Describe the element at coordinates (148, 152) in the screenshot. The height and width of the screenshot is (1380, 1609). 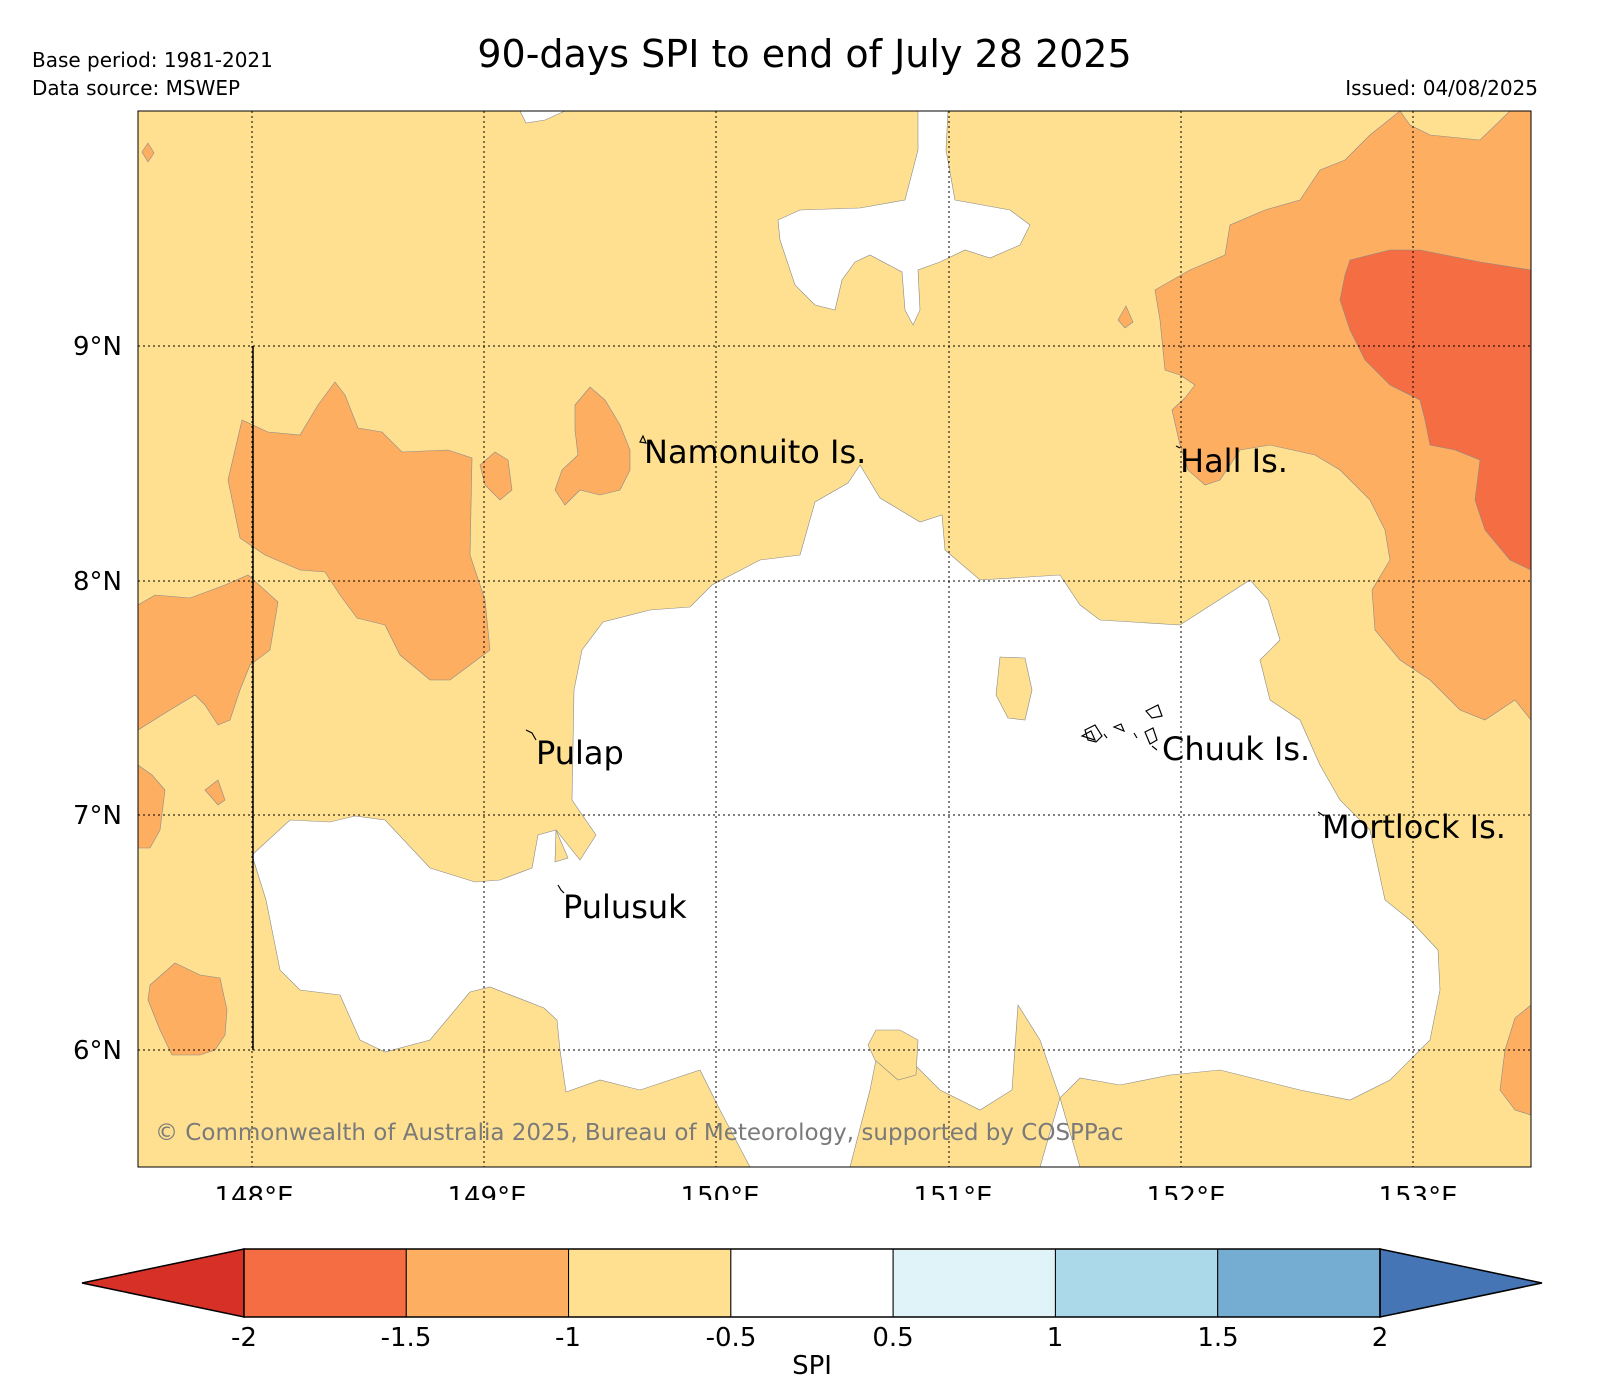
I see `spi-region-orange-topleft-dot` at that location.